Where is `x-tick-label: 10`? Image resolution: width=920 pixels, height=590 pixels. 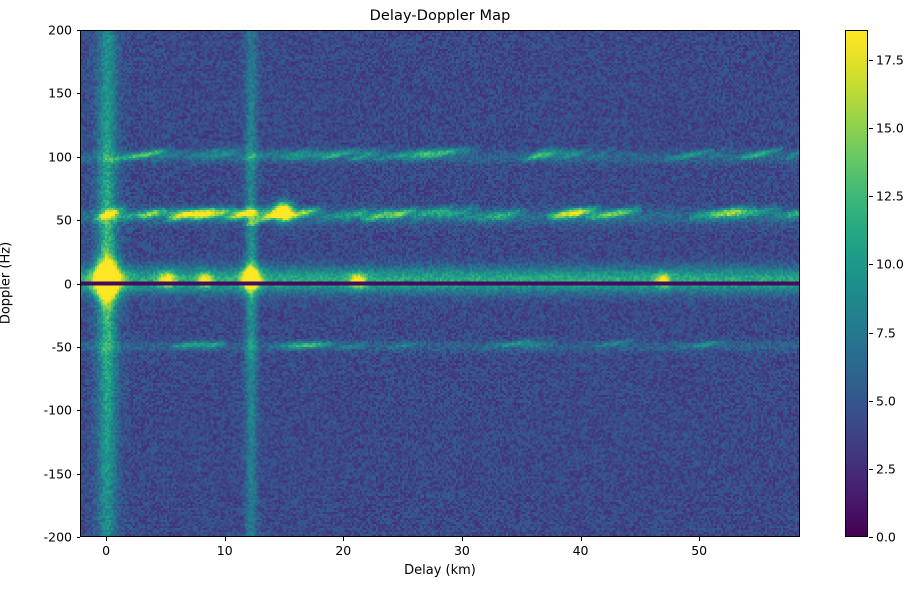 x-tick-label: 10 is located at coordinates (224, 550).